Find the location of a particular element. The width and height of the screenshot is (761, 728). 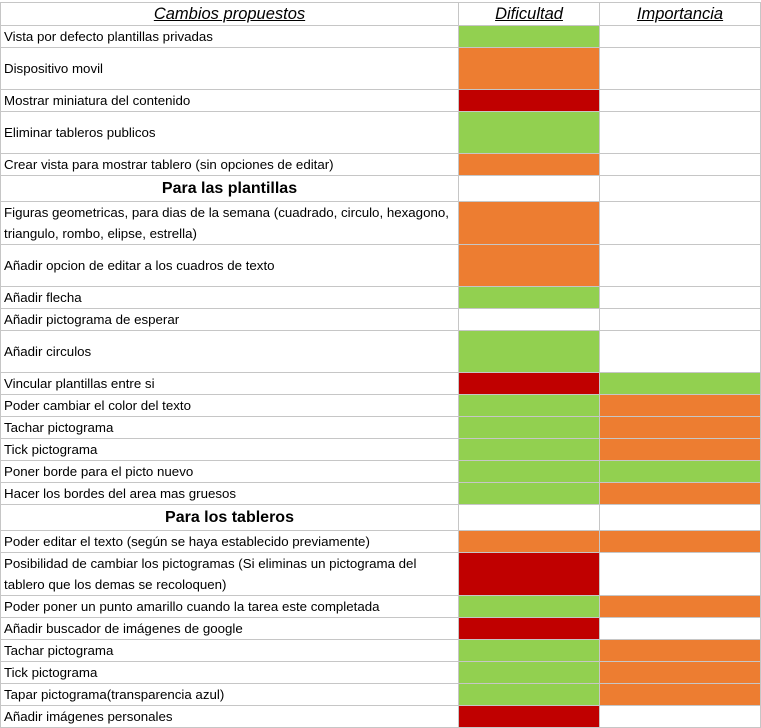

change-label-cell: Añadir pictograma de esperar is located at coordinates (229, 319).